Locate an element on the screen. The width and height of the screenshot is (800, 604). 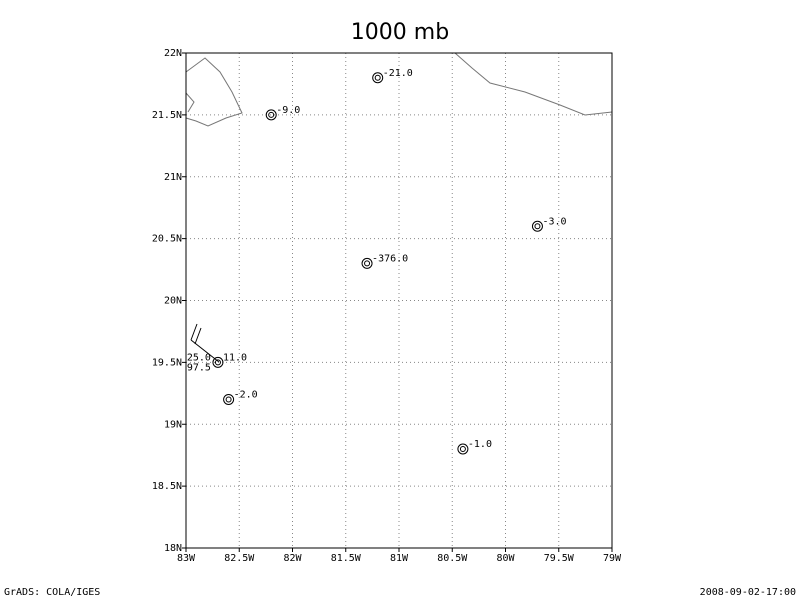
x-tick-label: 82W is located at coordinates (292, 558).